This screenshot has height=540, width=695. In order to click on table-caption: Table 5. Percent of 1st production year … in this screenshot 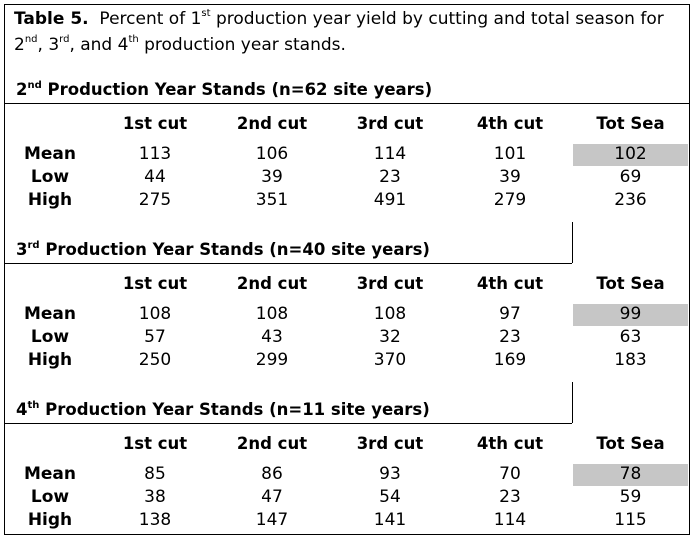, I will do `click(349, 32)`.